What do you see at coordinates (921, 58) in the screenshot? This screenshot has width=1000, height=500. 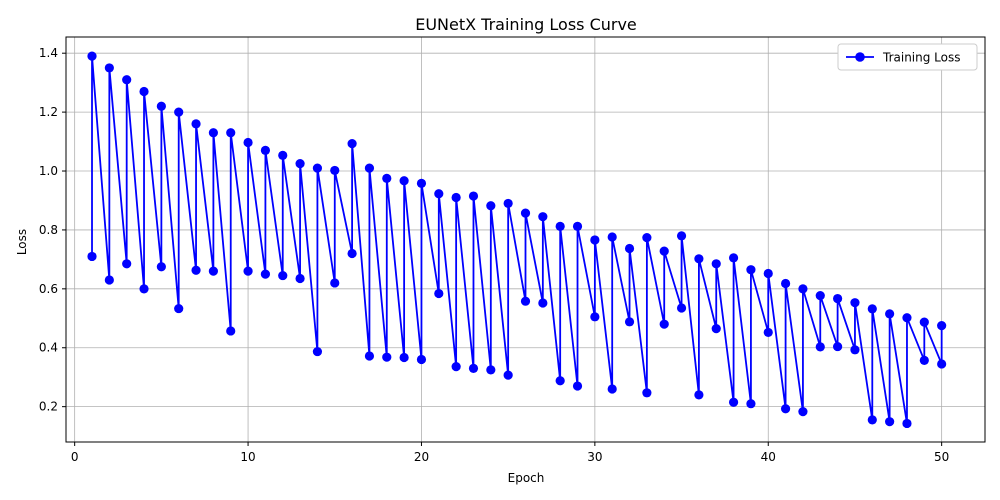 I see `legend-label: Training Loss` at bounding box center [921, 58].